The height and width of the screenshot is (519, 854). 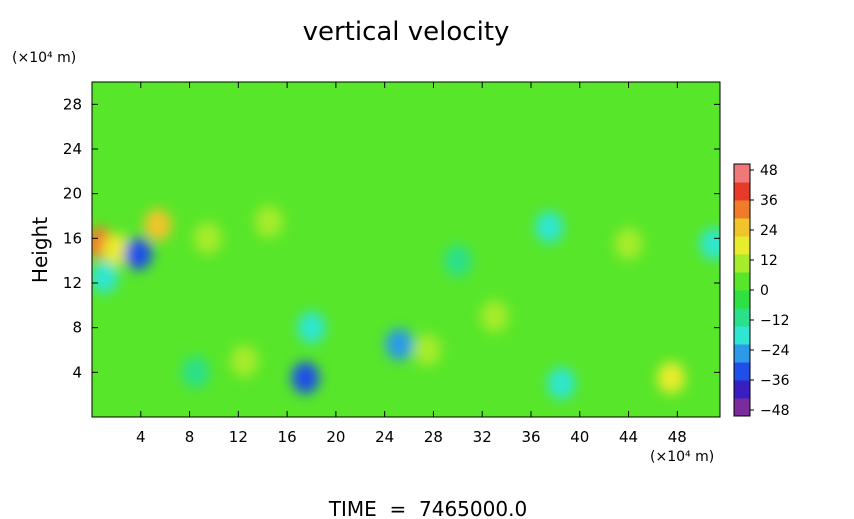 I want to click on x-tick-label: 16, so click(x=287, y=437).